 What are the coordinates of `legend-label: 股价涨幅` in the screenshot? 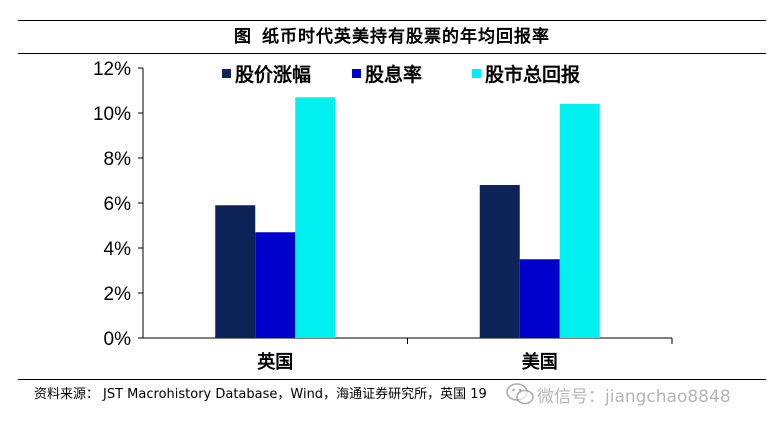 It's located at (273, 74).